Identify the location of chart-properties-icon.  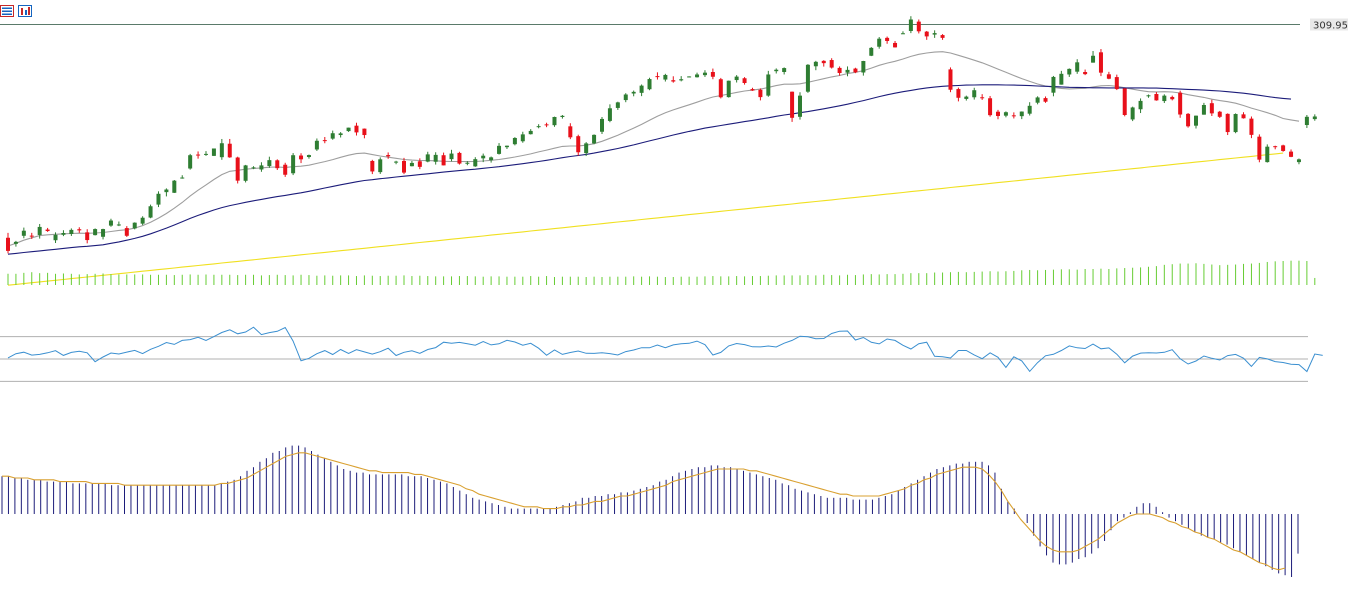
(25, 9).